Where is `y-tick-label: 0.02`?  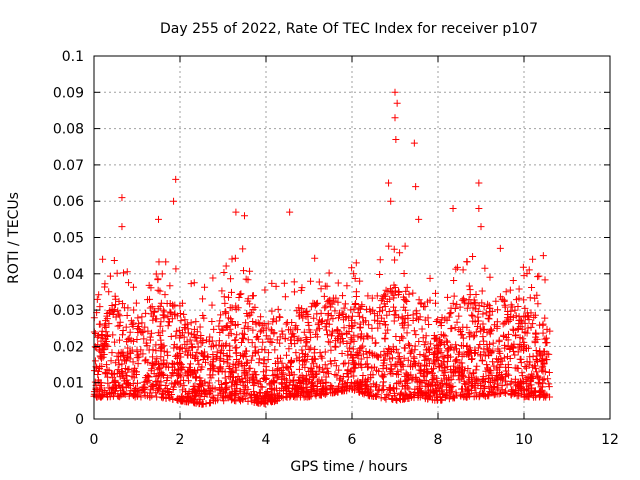
y-tick-label: 0.02 is located at coordinates (68, 347).